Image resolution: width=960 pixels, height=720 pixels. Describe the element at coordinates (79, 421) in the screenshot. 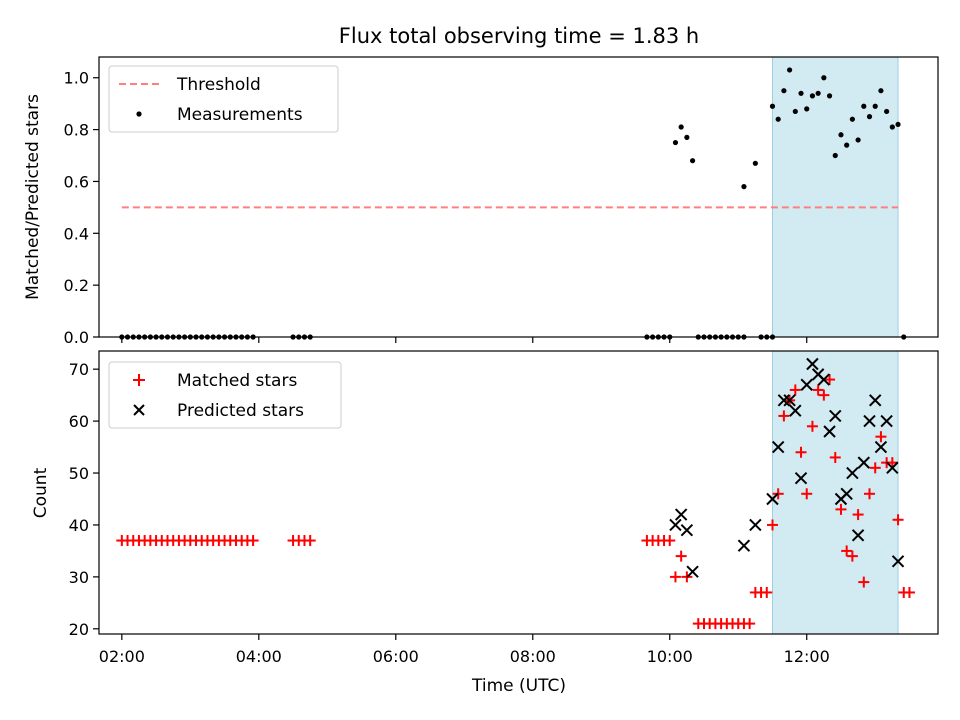

I see `y-tick-label: 60` at that location.